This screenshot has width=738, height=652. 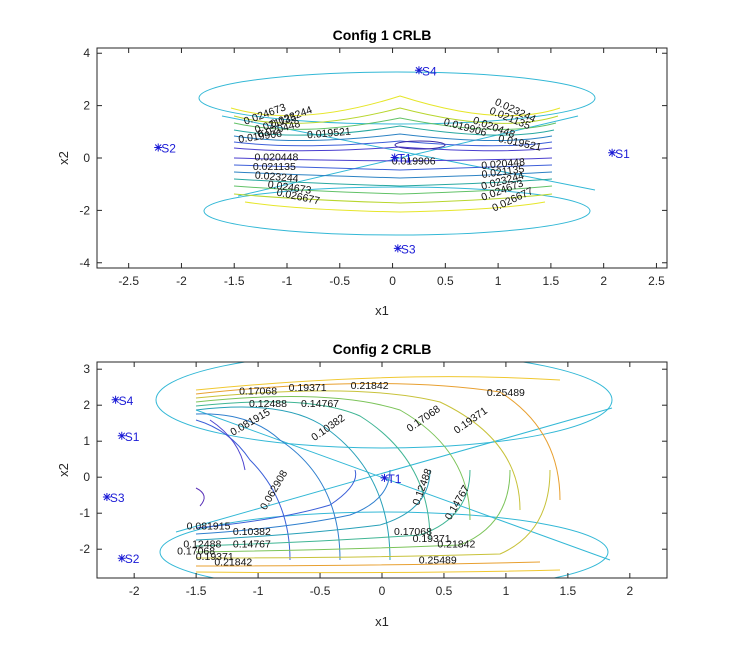 I want to click on y-tick-label: 3, so click(x=86, y=369).